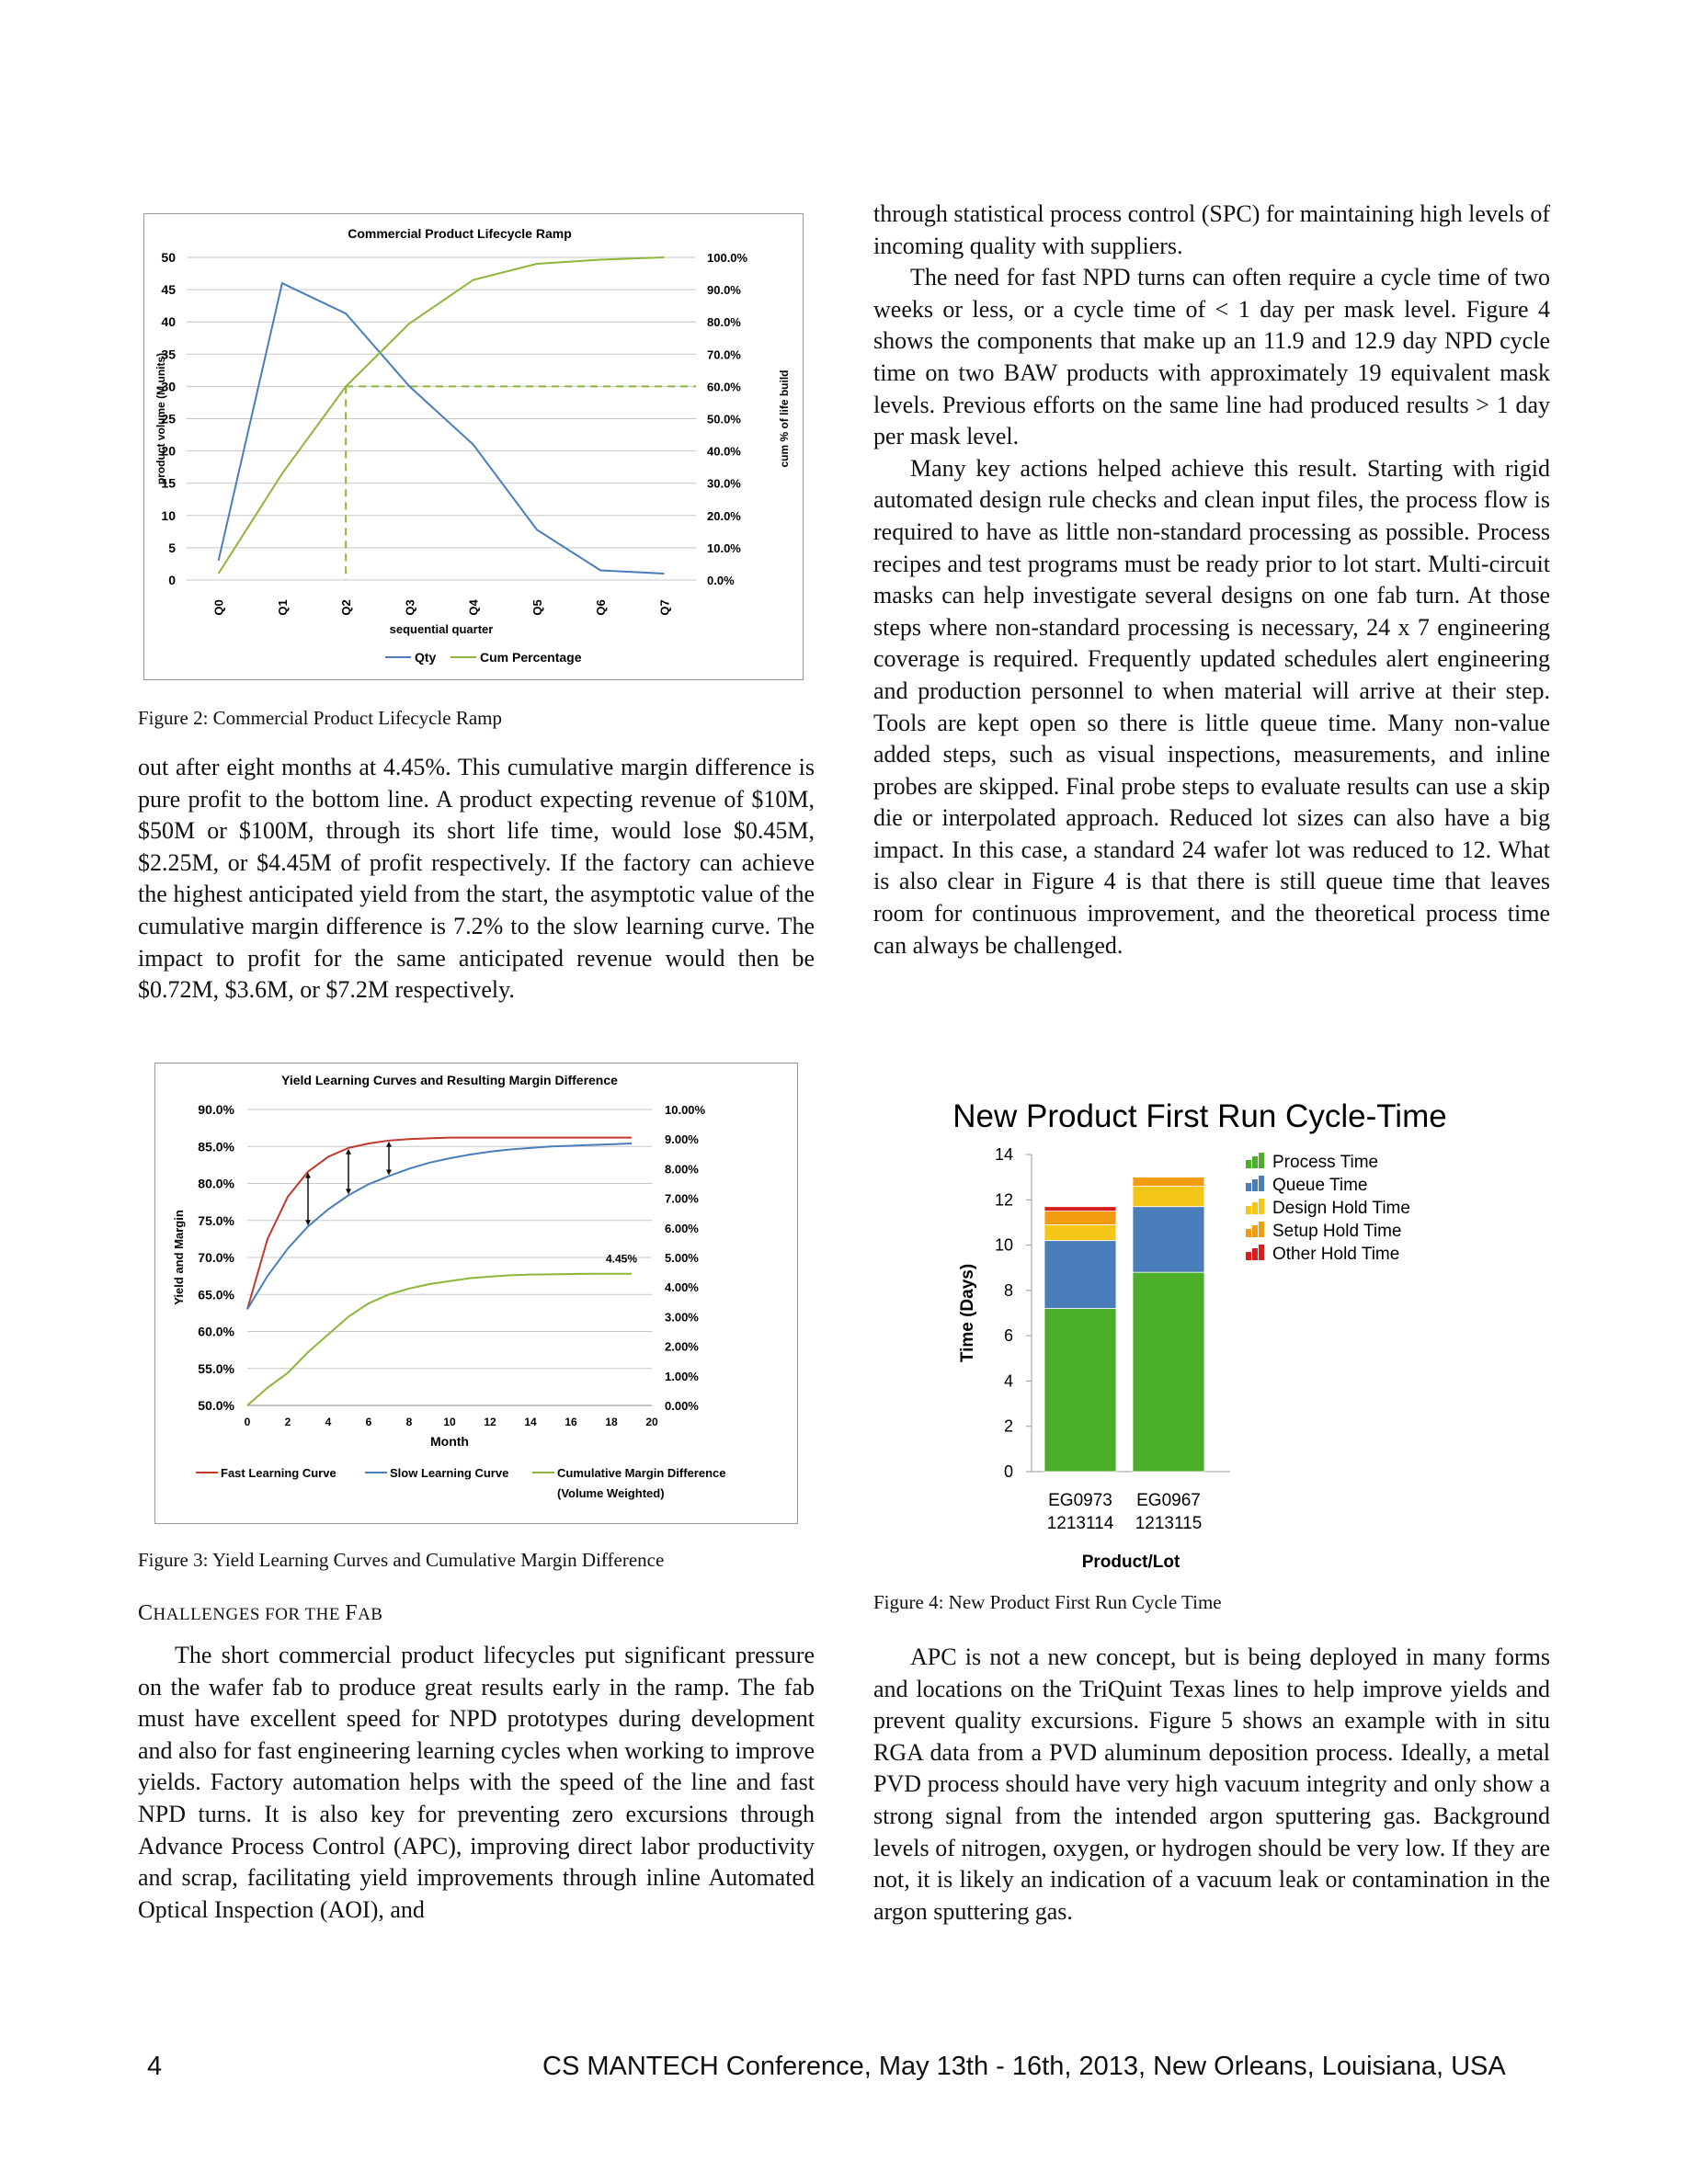  Describe the element at coordinates (169, 321) in the screenshot. I see `y-tick-label: 40` at that location.